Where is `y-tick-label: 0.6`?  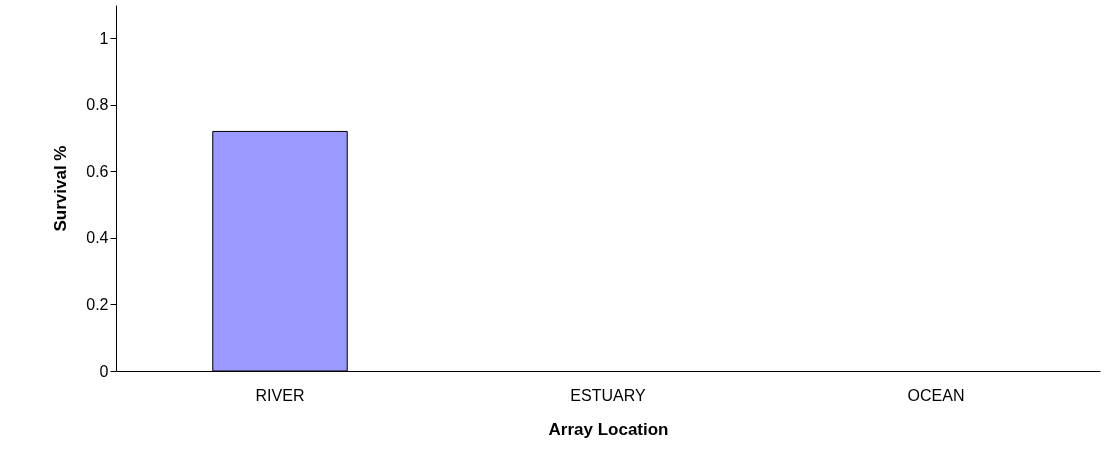 y-tick-label: 0.6 is located at coordinates (97, 171).